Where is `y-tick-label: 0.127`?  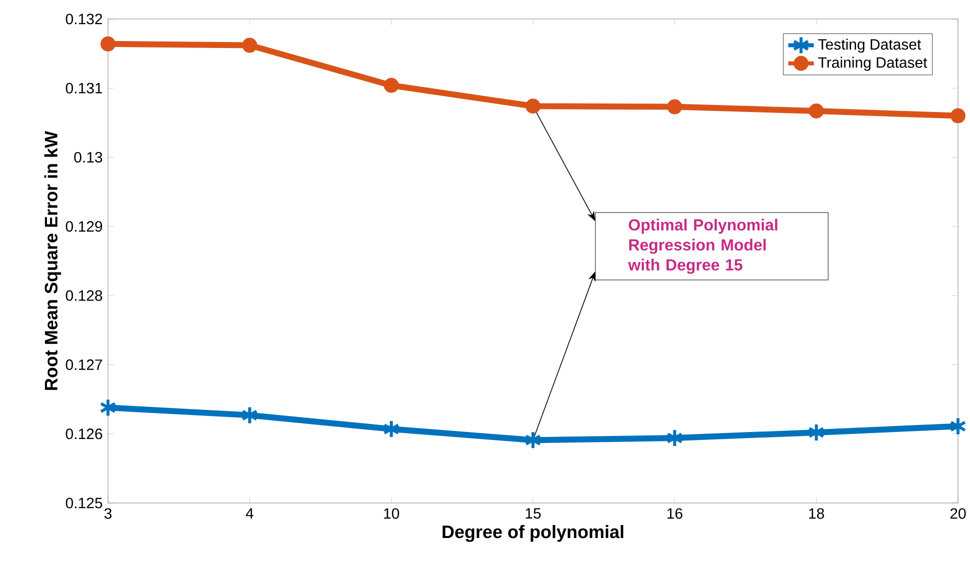
y-tick-label: 0.127 is located at coordinates (84, 364).